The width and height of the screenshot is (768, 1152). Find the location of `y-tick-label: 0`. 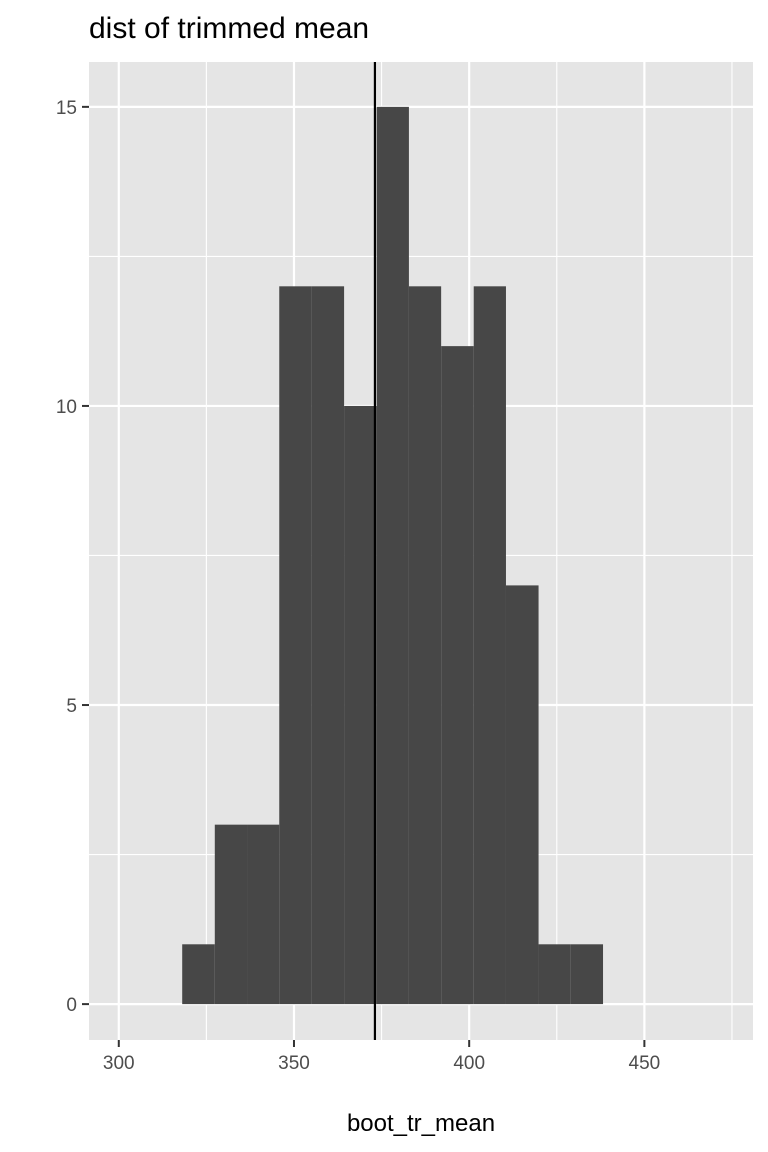

y-tick-label: 0 is located at coordinates (71, 1005).